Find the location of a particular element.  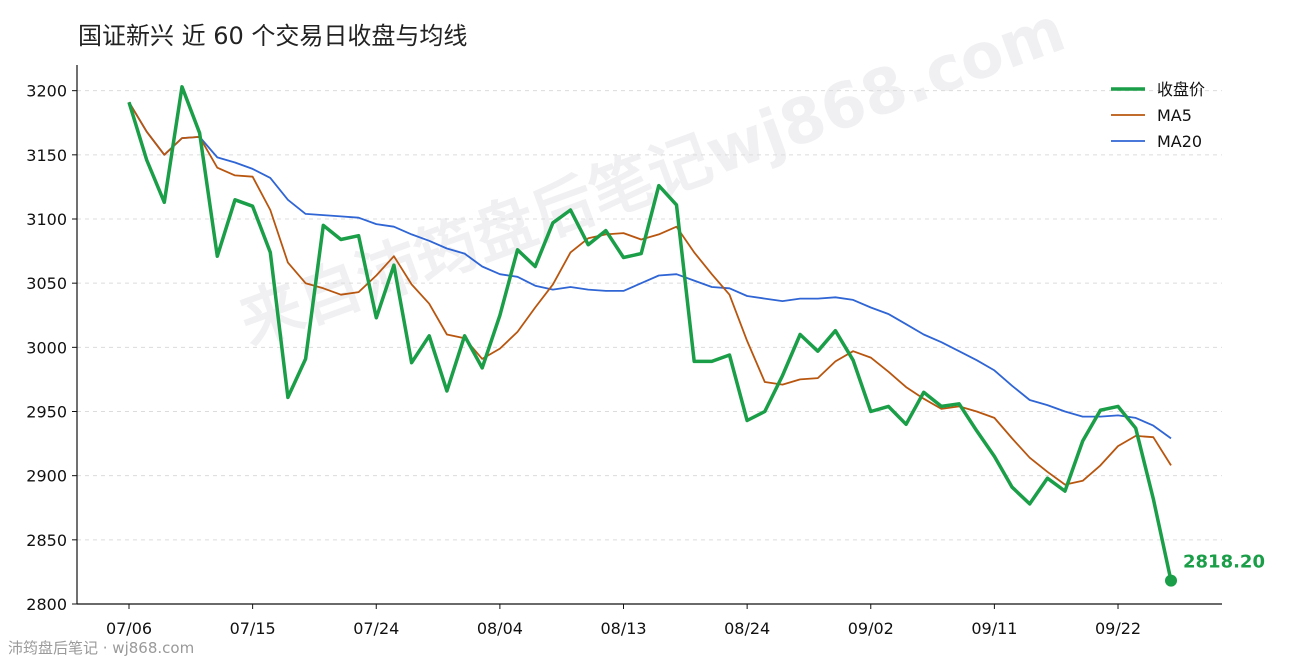

y-tick-label: 2800 is located at coordinates (46, 604).